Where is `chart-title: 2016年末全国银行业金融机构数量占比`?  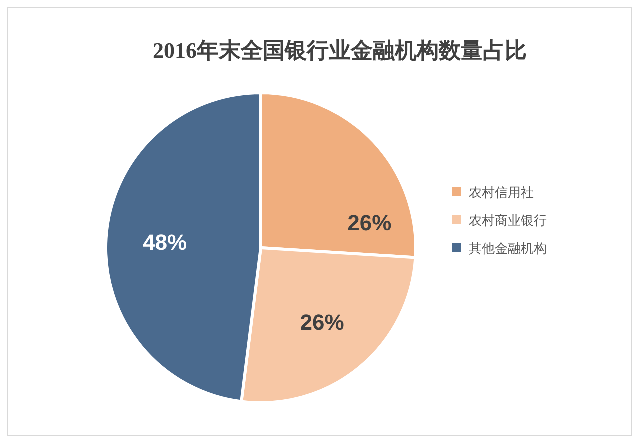 chart-title: 2016年末全国银行业金融机构数量占比 is located at coordinates (340, 50).